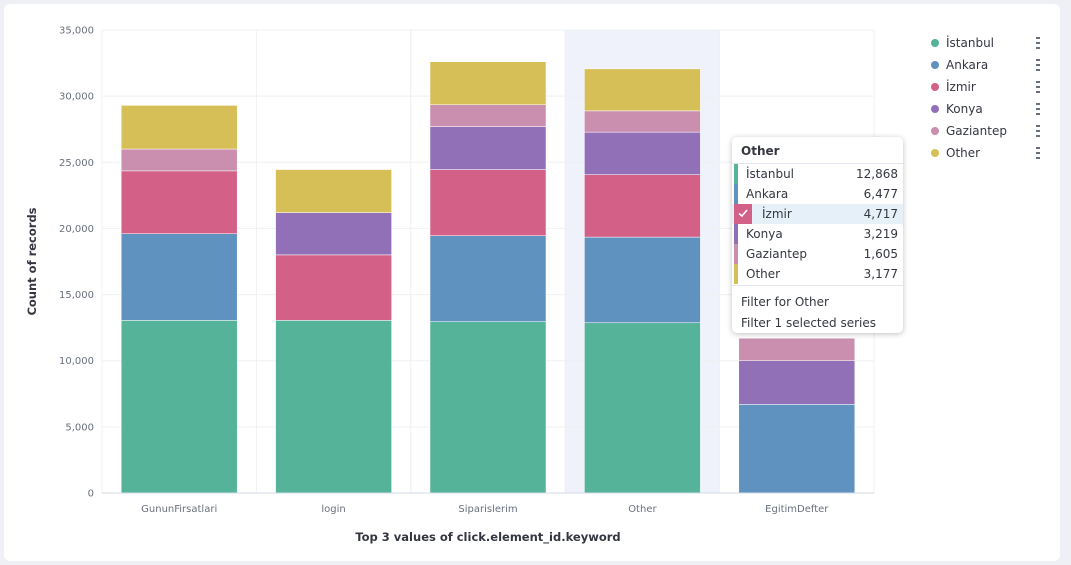 This screenshot has width=1071, height=565. What do you see at coordinates (32, 261) in the screenshot?
I see `y-axis-title: Count of records` at bounding box center [32, 261].